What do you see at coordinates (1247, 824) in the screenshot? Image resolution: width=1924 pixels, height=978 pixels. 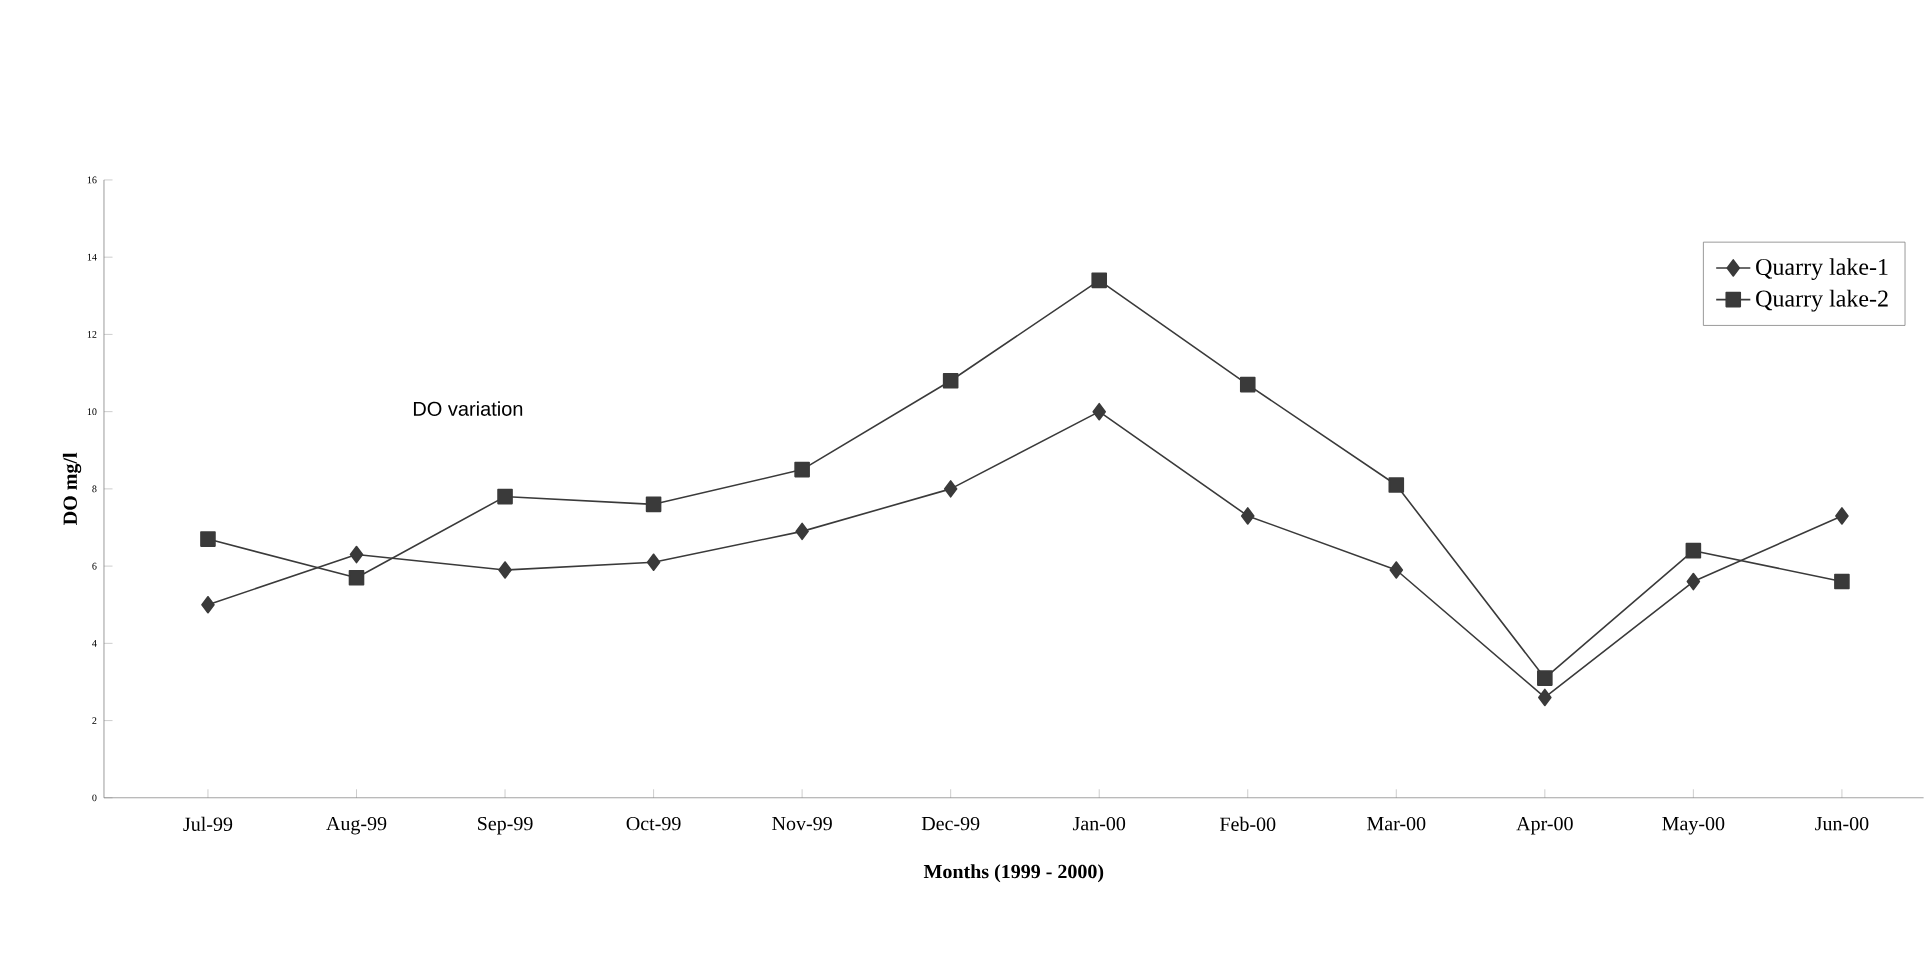 I see `x-tick-label: Feb-00` at bounding box center [1247, 824].